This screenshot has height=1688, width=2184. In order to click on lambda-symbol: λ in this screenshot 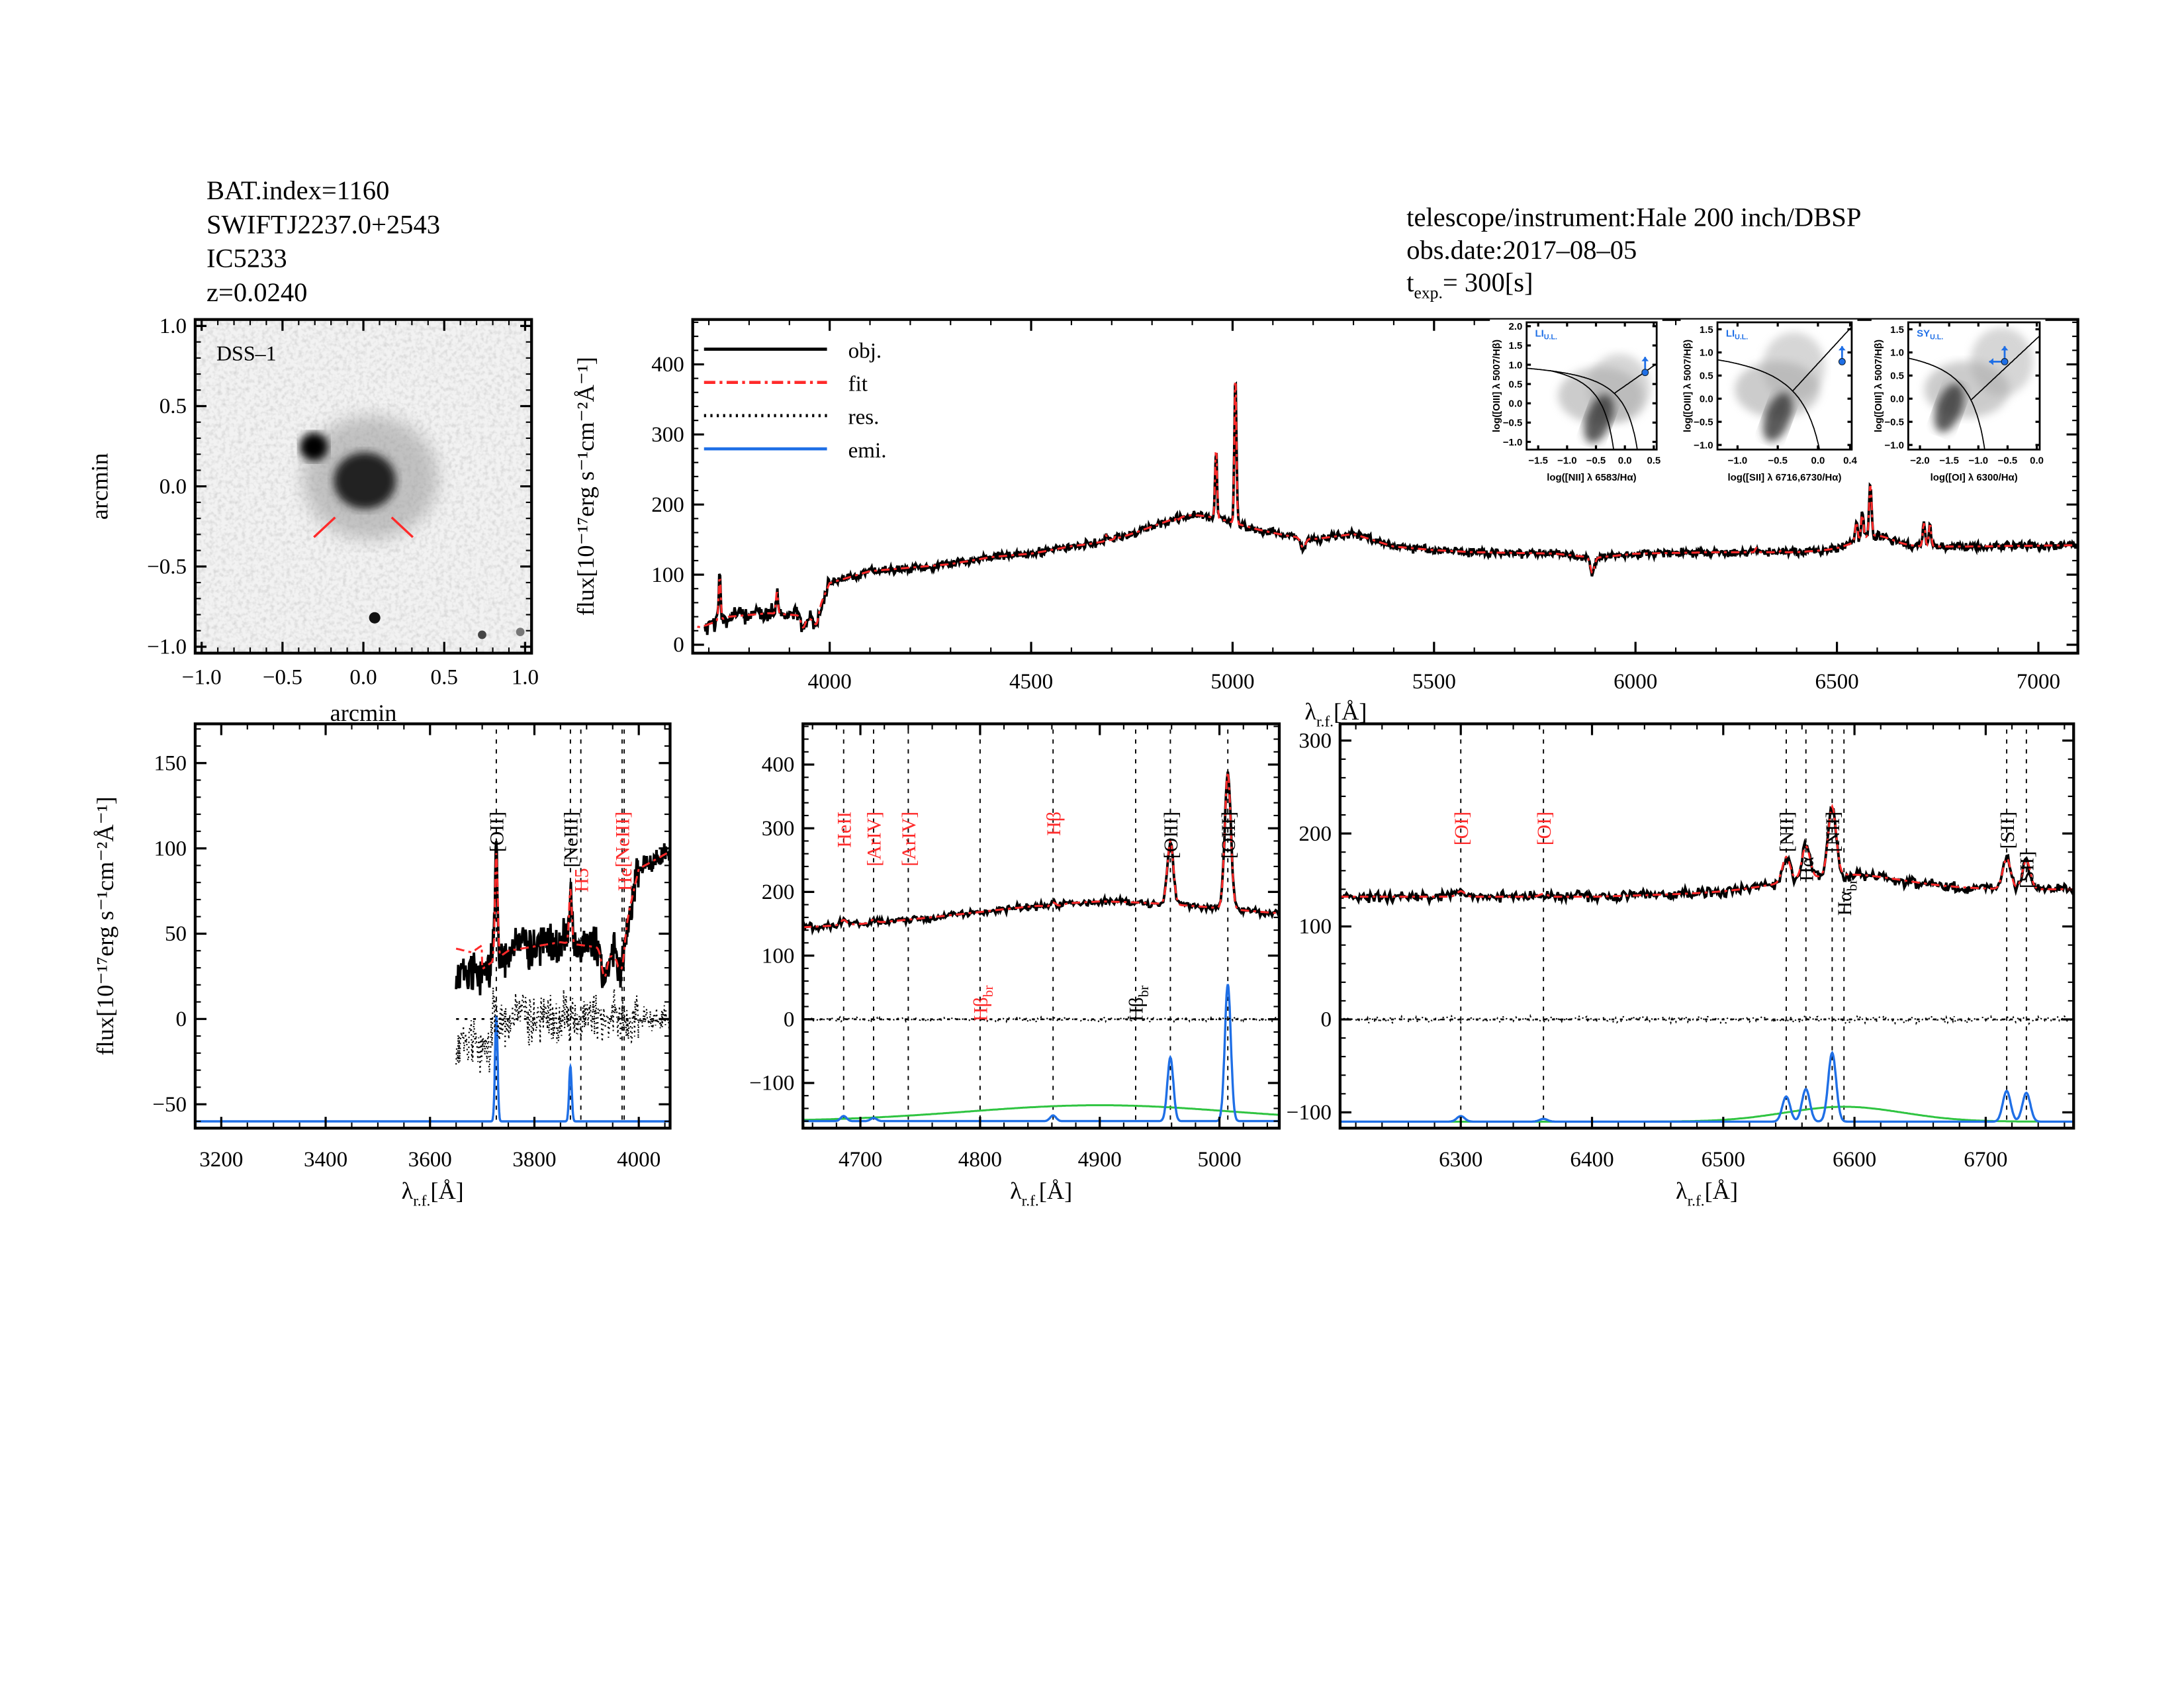, I will do `click(1016, 1191)`.